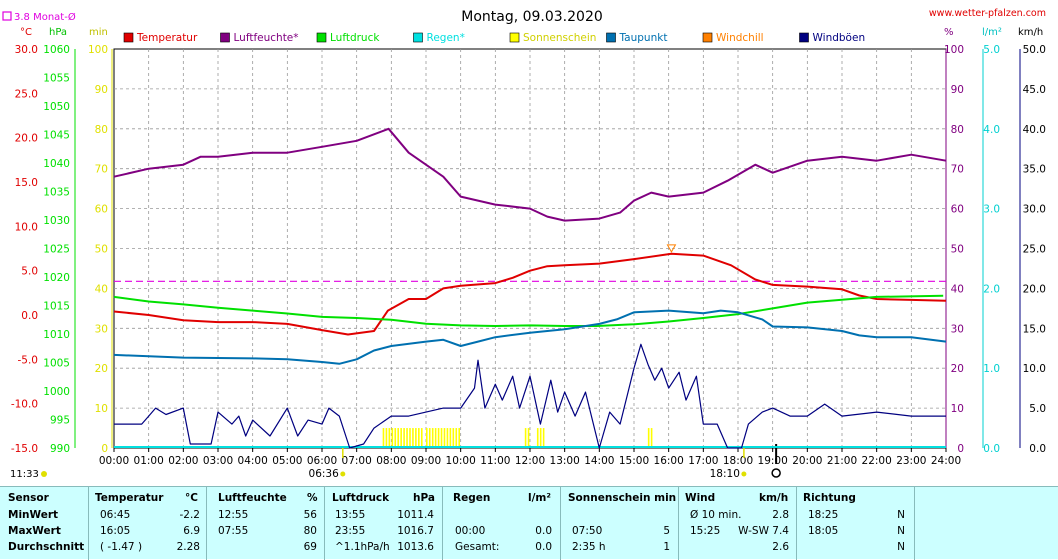 The height and width of the screenshot is (560, 1058). Describe the element at coordinates (34, 531) in the screenshot. I see `summary-cell-label: MaxWert` at that location.